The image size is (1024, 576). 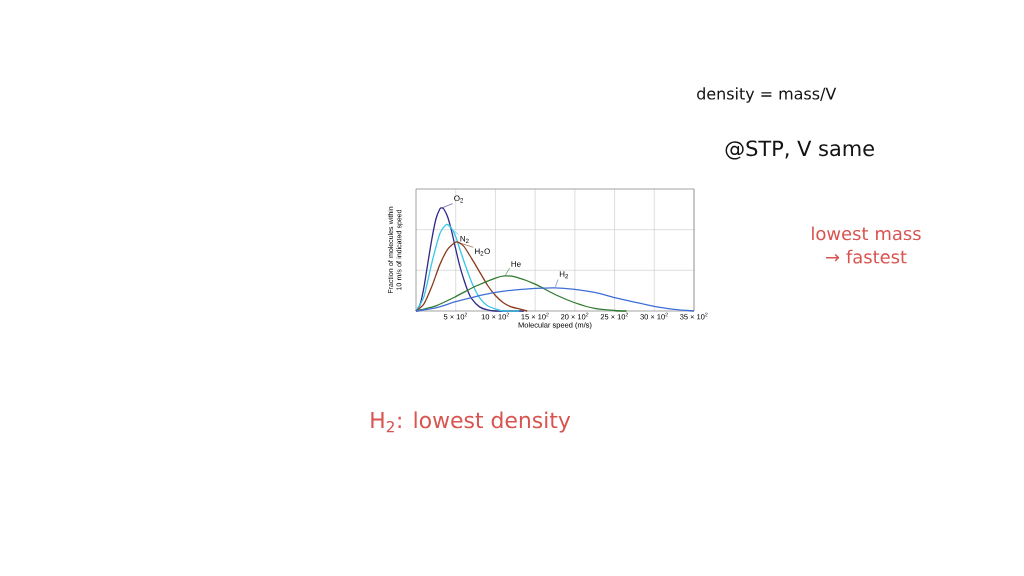 I want to click on text: H$_{2}$: lowest density, so click(x=471, y=422).